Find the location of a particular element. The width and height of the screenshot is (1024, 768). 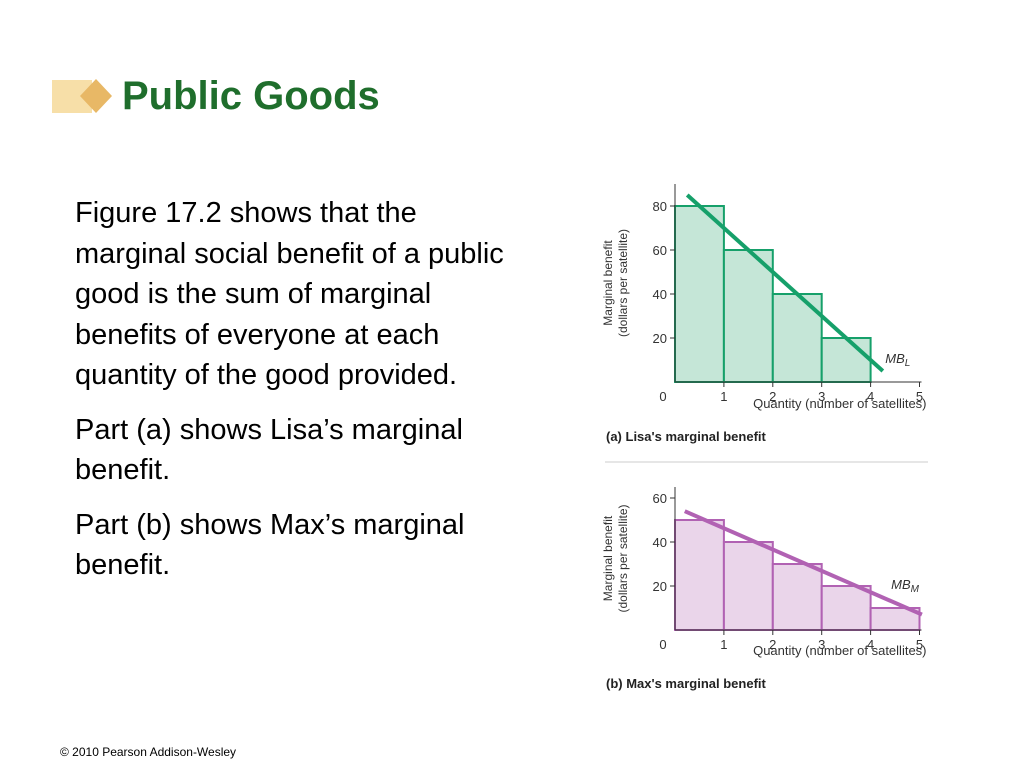

max-x-tick-label: 3 is located at coordinates (821, 644).